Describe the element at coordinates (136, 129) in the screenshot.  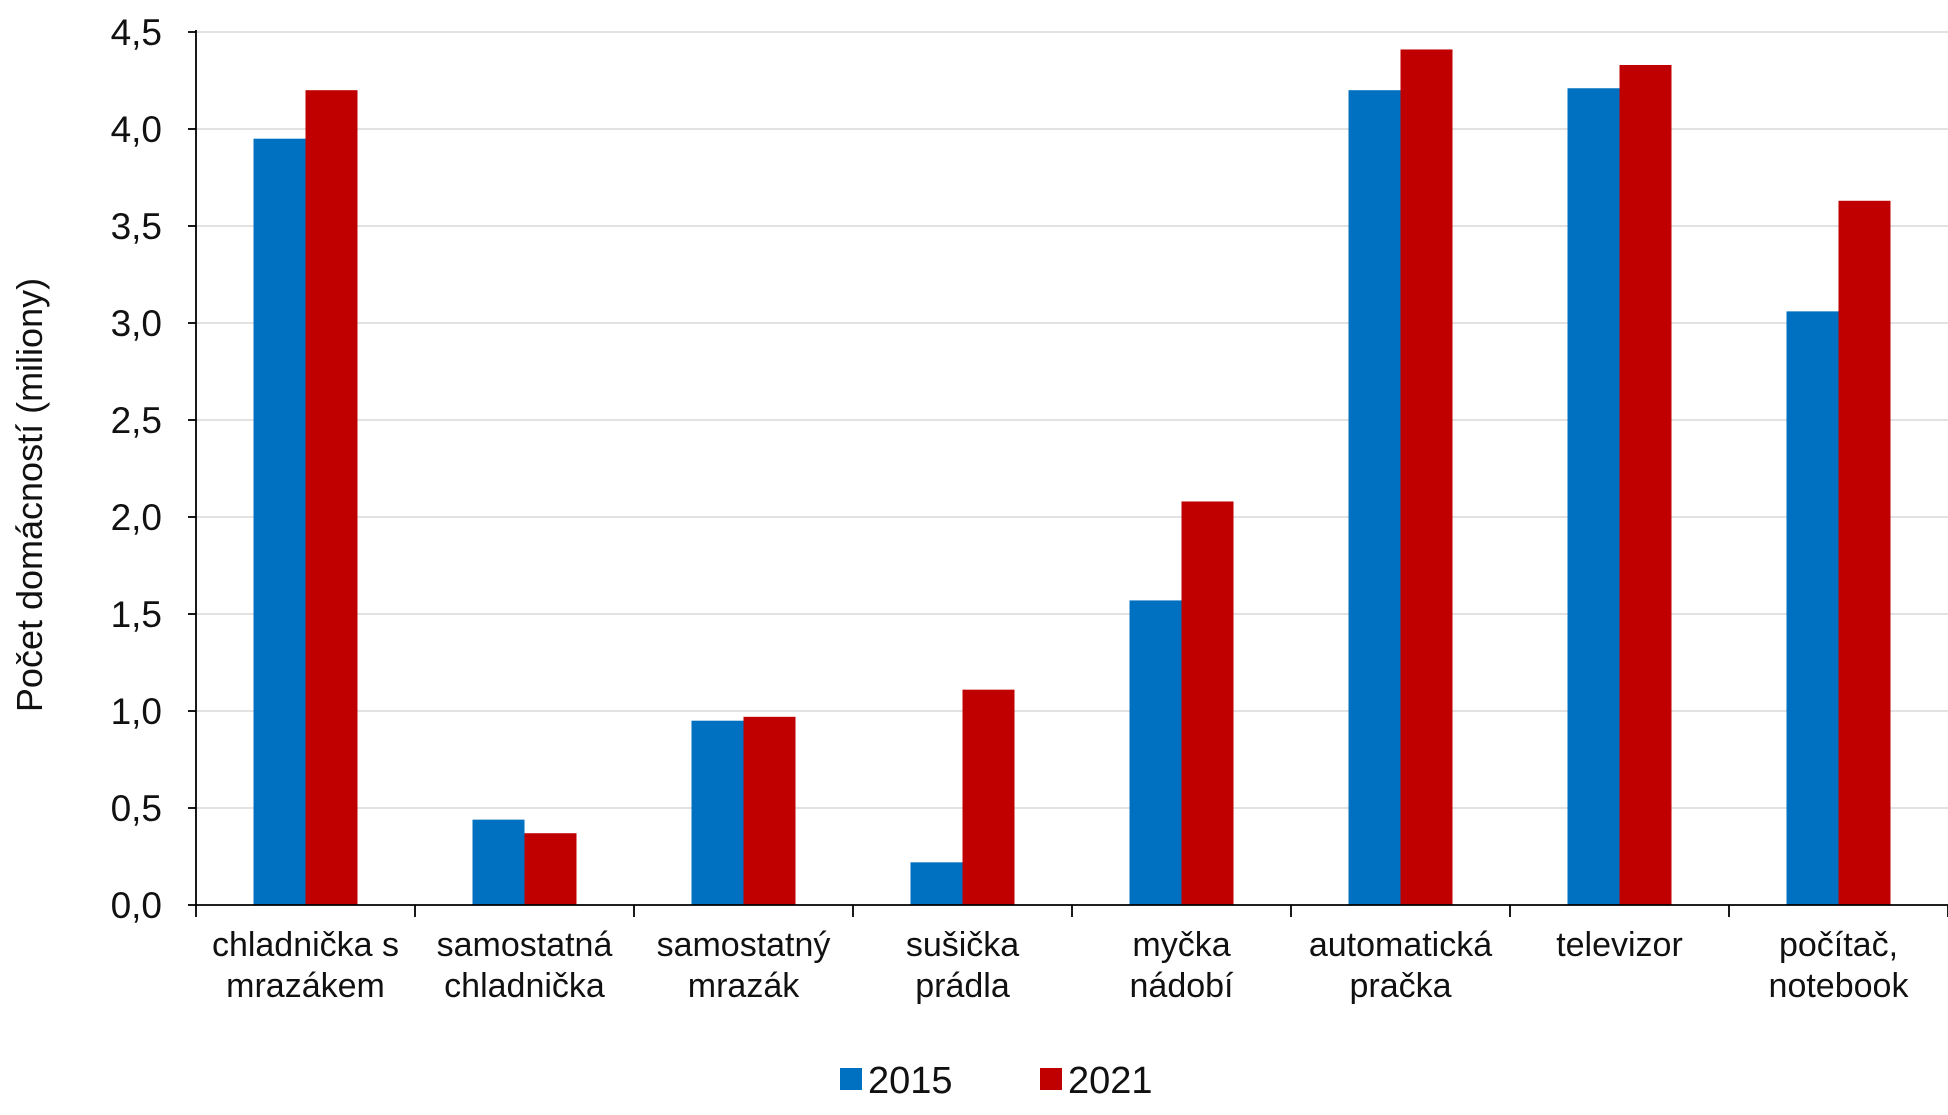
I see `y-tick-label: 4,0` at that location.